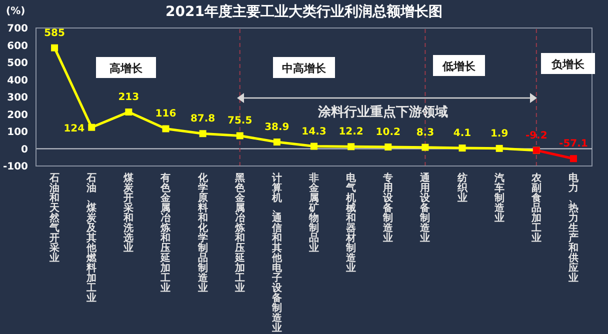 The image size is (608, 334). What do you see at coordinates (499, 134) in the screenshot?
I see `data-label: 1.9` at bounding box center [499, 134].